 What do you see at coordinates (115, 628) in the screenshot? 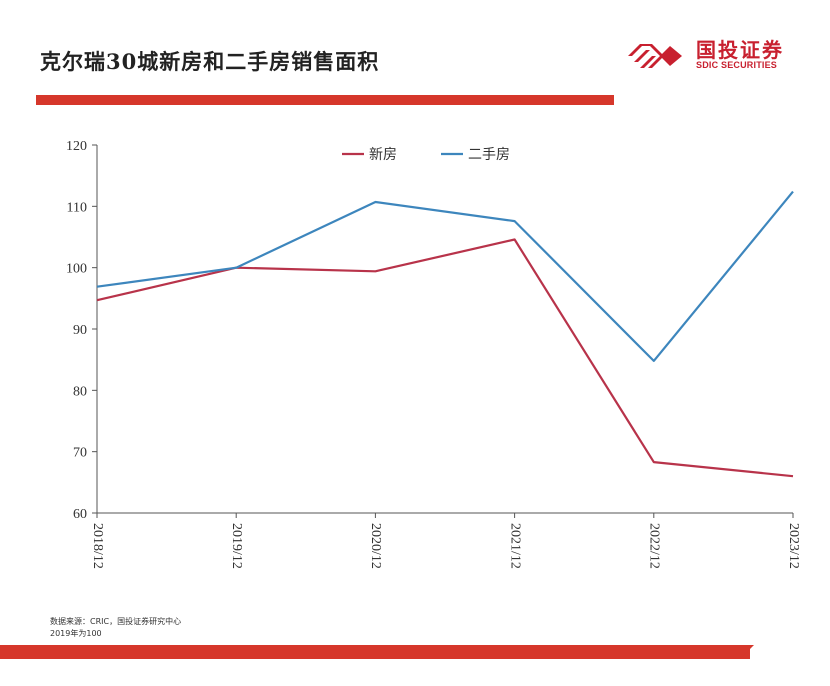
I see `source-note: 数据来源：CRIC，国投证券研究中心 2019年为100` at bounding box center [115, 628].